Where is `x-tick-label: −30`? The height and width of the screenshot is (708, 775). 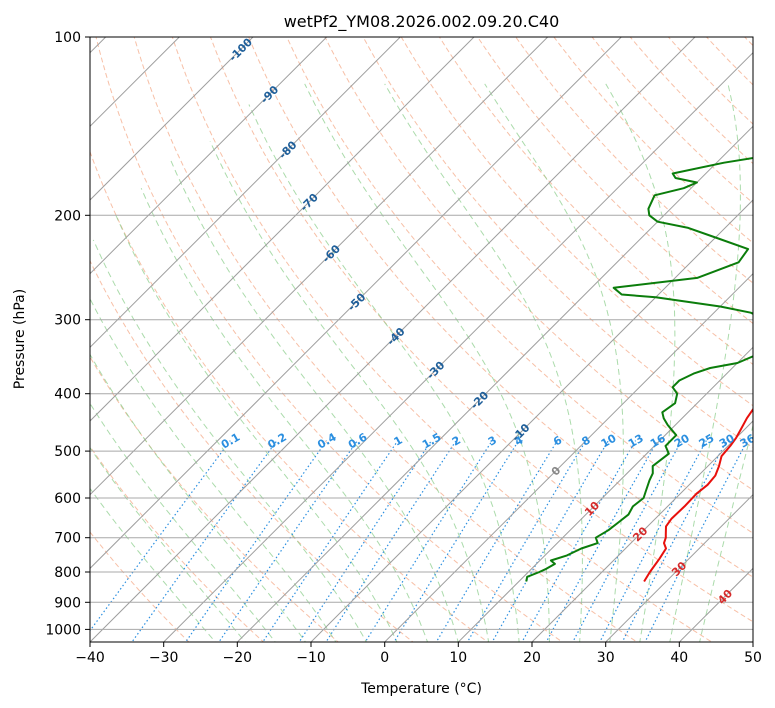
x-tick-label: −30 is located at coordinates (164, 658).